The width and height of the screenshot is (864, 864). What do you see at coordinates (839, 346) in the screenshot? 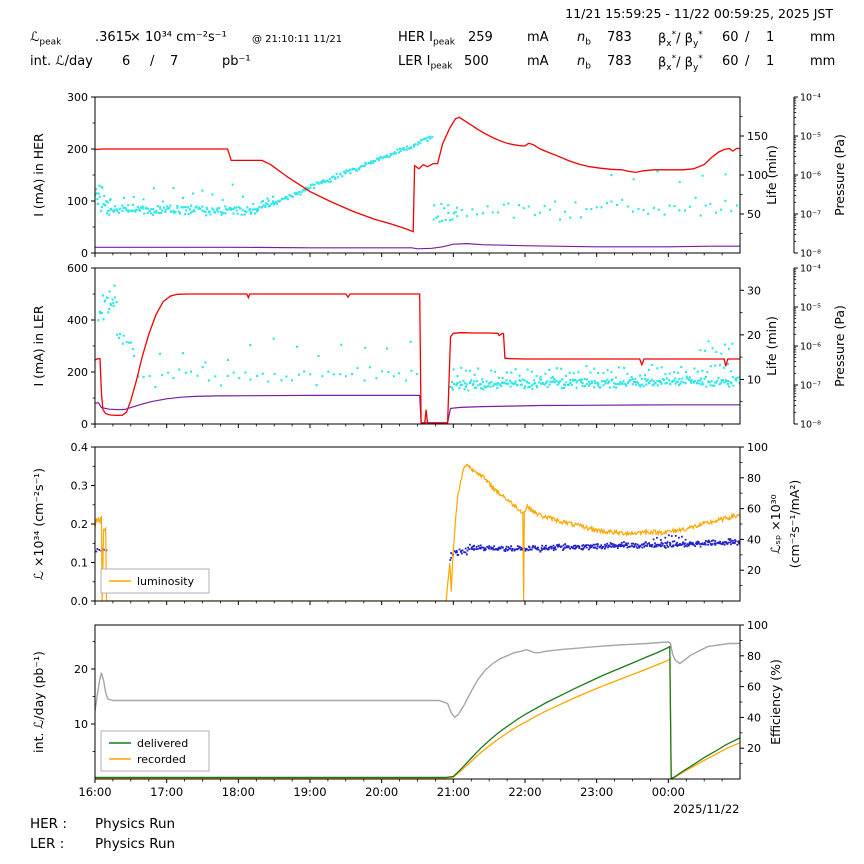
I see `ler-pressure-label: Pressure (Pa)` at bounding box center [839, 346].